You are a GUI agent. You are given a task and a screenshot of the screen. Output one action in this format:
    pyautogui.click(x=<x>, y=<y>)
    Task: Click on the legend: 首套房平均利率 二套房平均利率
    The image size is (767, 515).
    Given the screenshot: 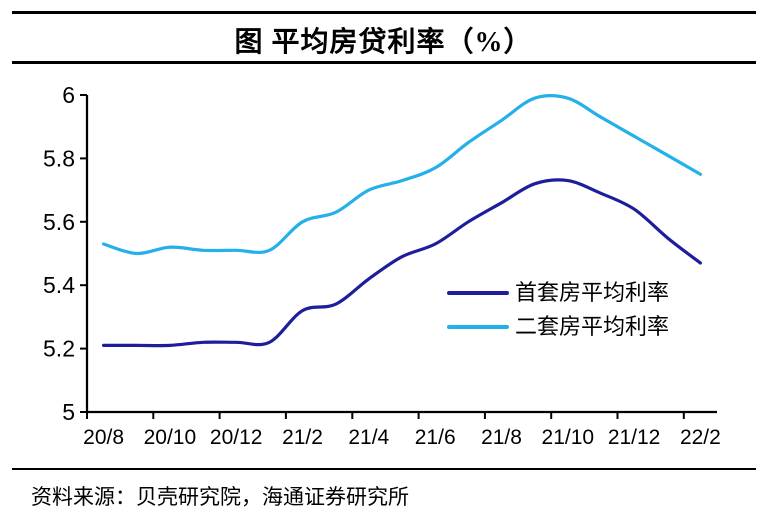 What is the action you would take?
    pyautogui.click(x=558, y=310)
    